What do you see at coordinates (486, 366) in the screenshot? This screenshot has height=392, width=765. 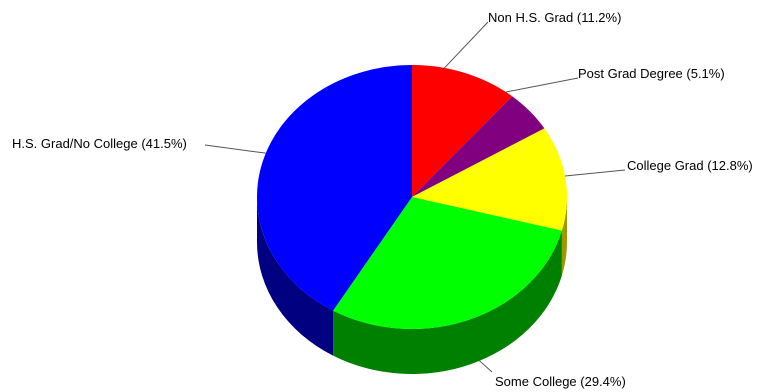 I see `leader-line-some-college` at bounding box center [486, 366].